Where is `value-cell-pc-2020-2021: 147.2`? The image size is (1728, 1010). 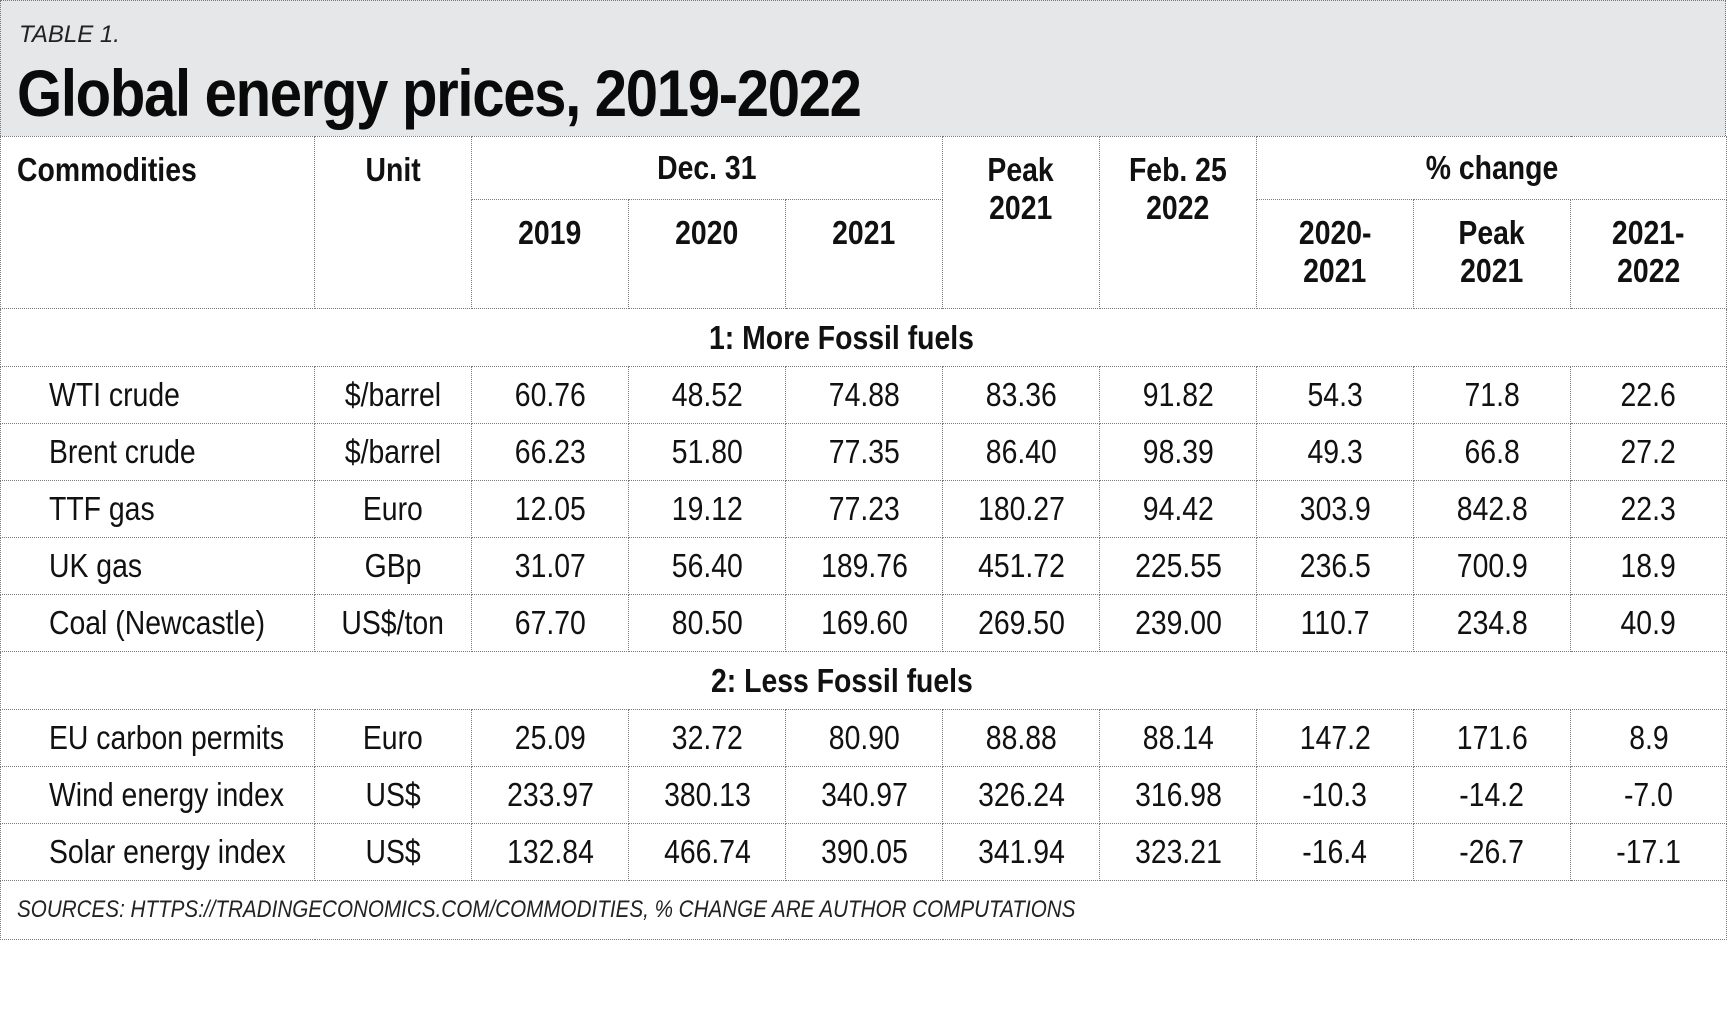
value-cell-pc-2020-2021: 147.2 is located at coordinates (1335, 738).